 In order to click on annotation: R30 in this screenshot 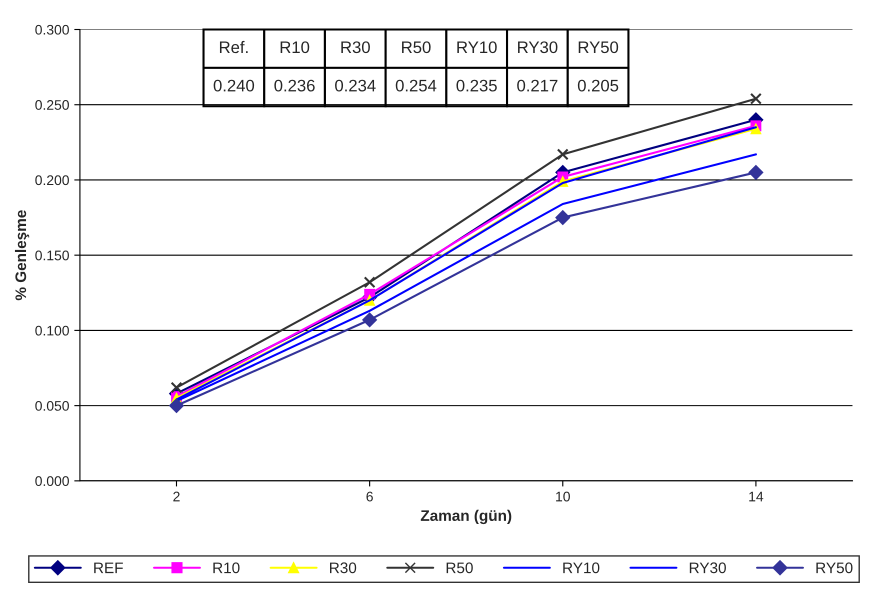, I will do `click(355, 47)`.